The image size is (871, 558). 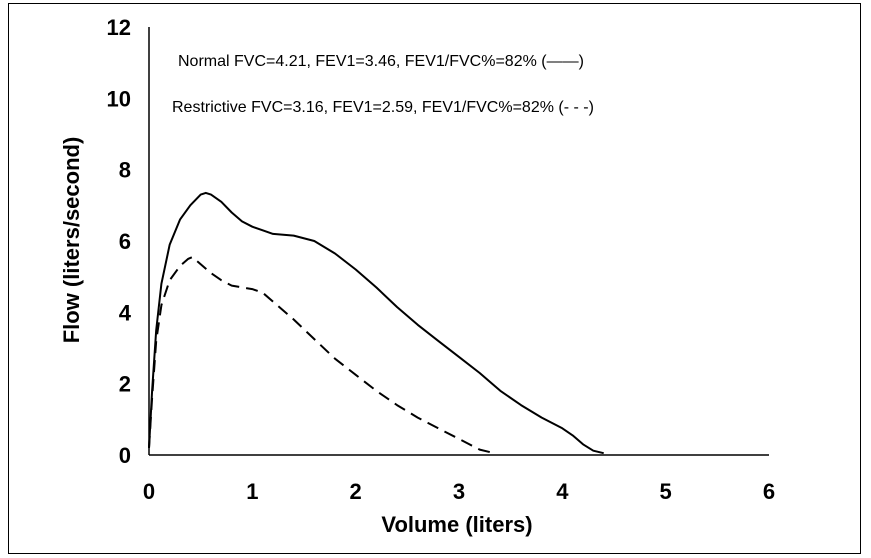 I want to click on x-tick-label: 3, so click(x=459, y=491).